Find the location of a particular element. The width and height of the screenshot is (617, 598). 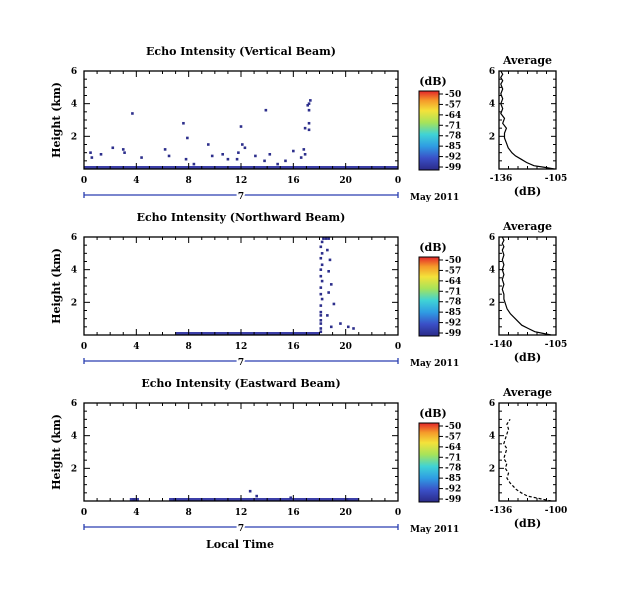

day-label: 7 is located at coordinates (241, 529).